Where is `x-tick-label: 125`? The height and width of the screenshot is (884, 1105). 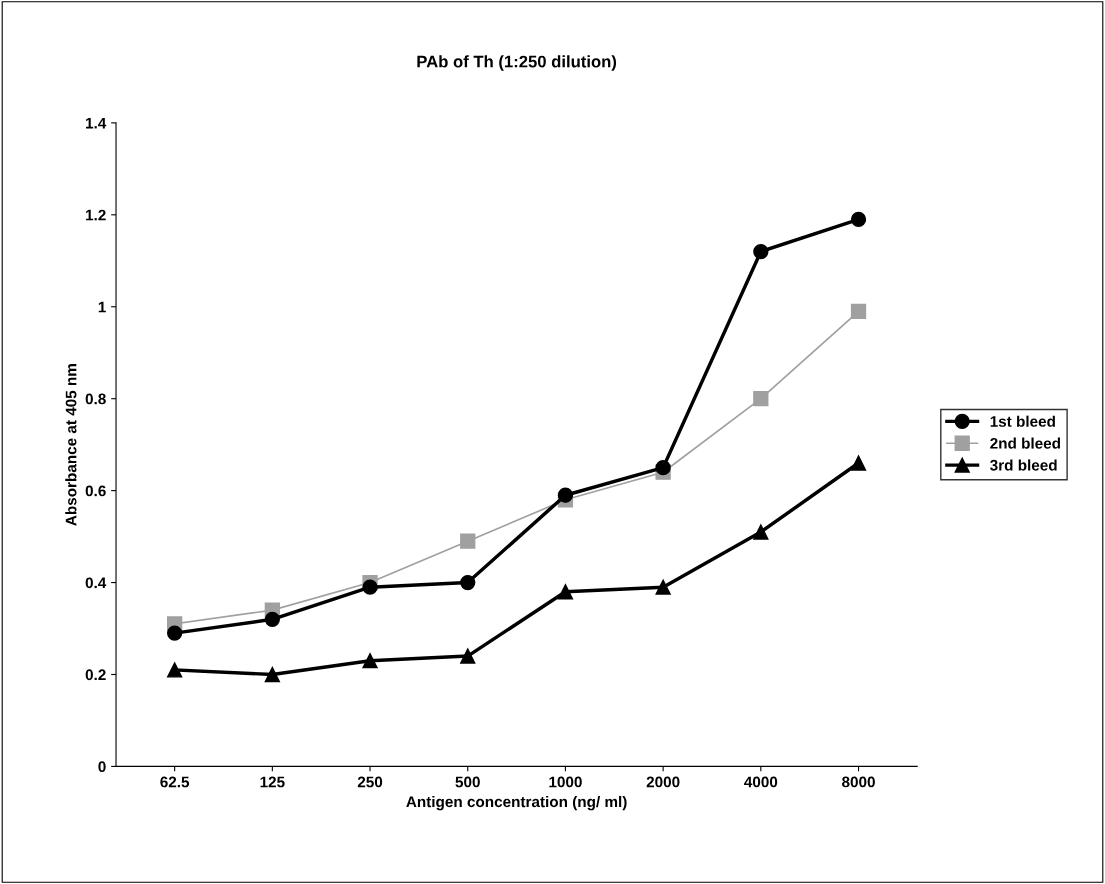
x-tick-label: 125 is located at coordinates (272, 782).